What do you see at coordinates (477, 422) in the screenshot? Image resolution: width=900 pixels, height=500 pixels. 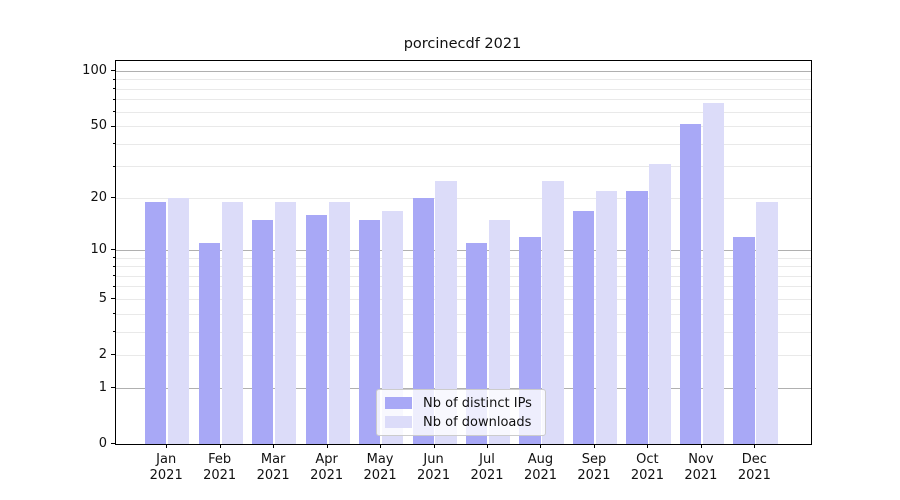 I see `legend-label-downloads: Nb of downloads` at bounding box center [477, 422].